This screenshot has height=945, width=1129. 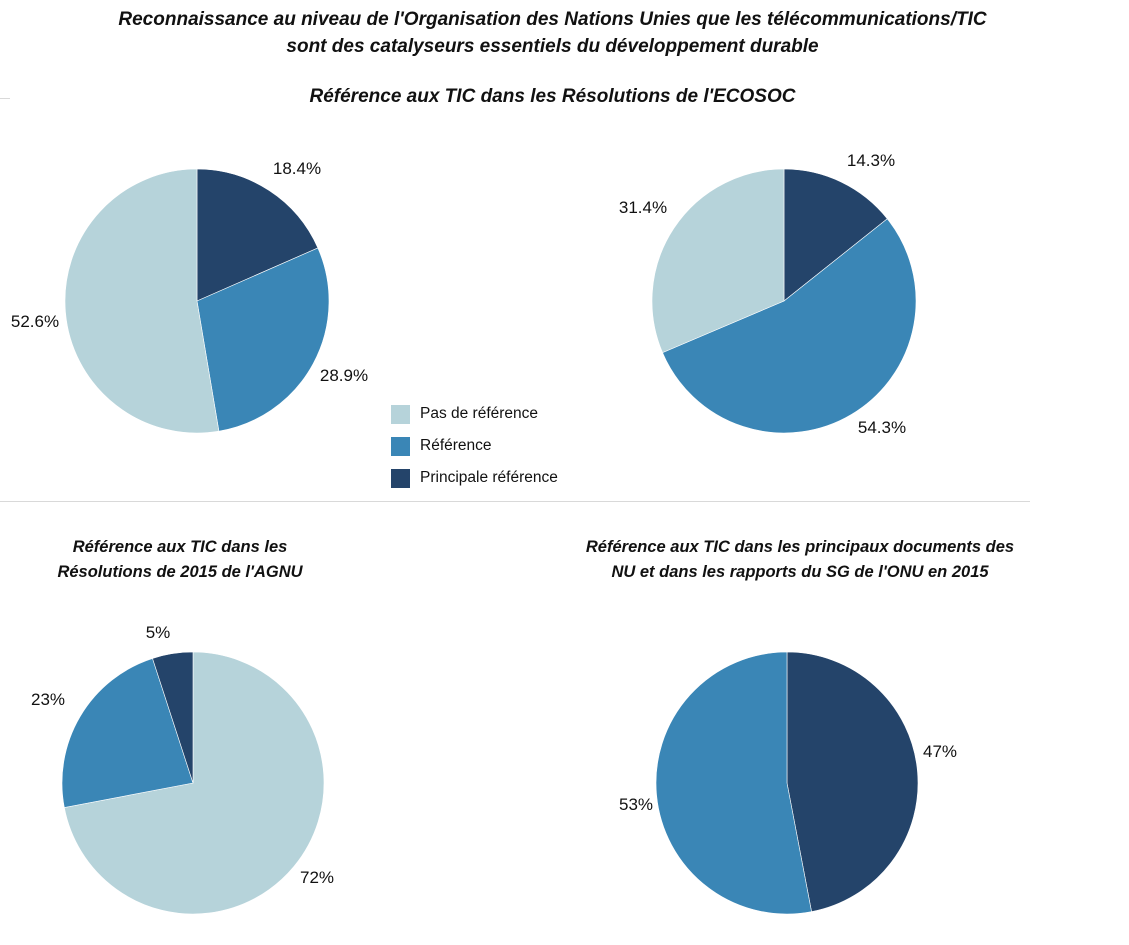 I want to click on middle-divider, so click(x=515, y=501).